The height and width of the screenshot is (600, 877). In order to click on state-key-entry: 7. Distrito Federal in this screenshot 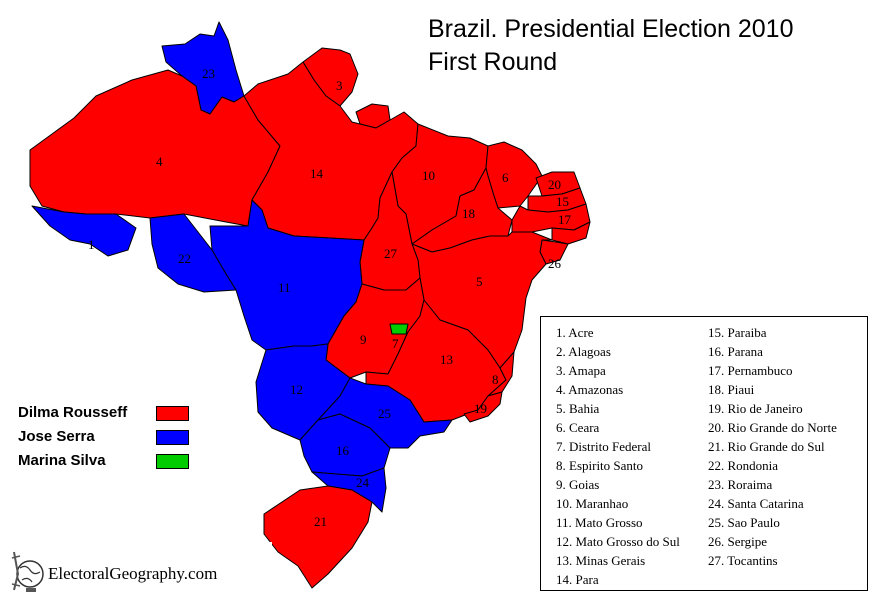, I will do `click(603, 446)`.